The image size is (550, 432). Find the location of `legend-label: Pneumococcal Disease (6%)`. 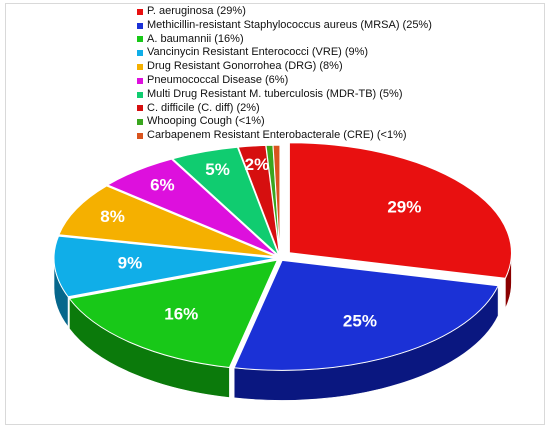

legend-label: Pneumococcal Disease (6%) is located at coordinates (218, 79).